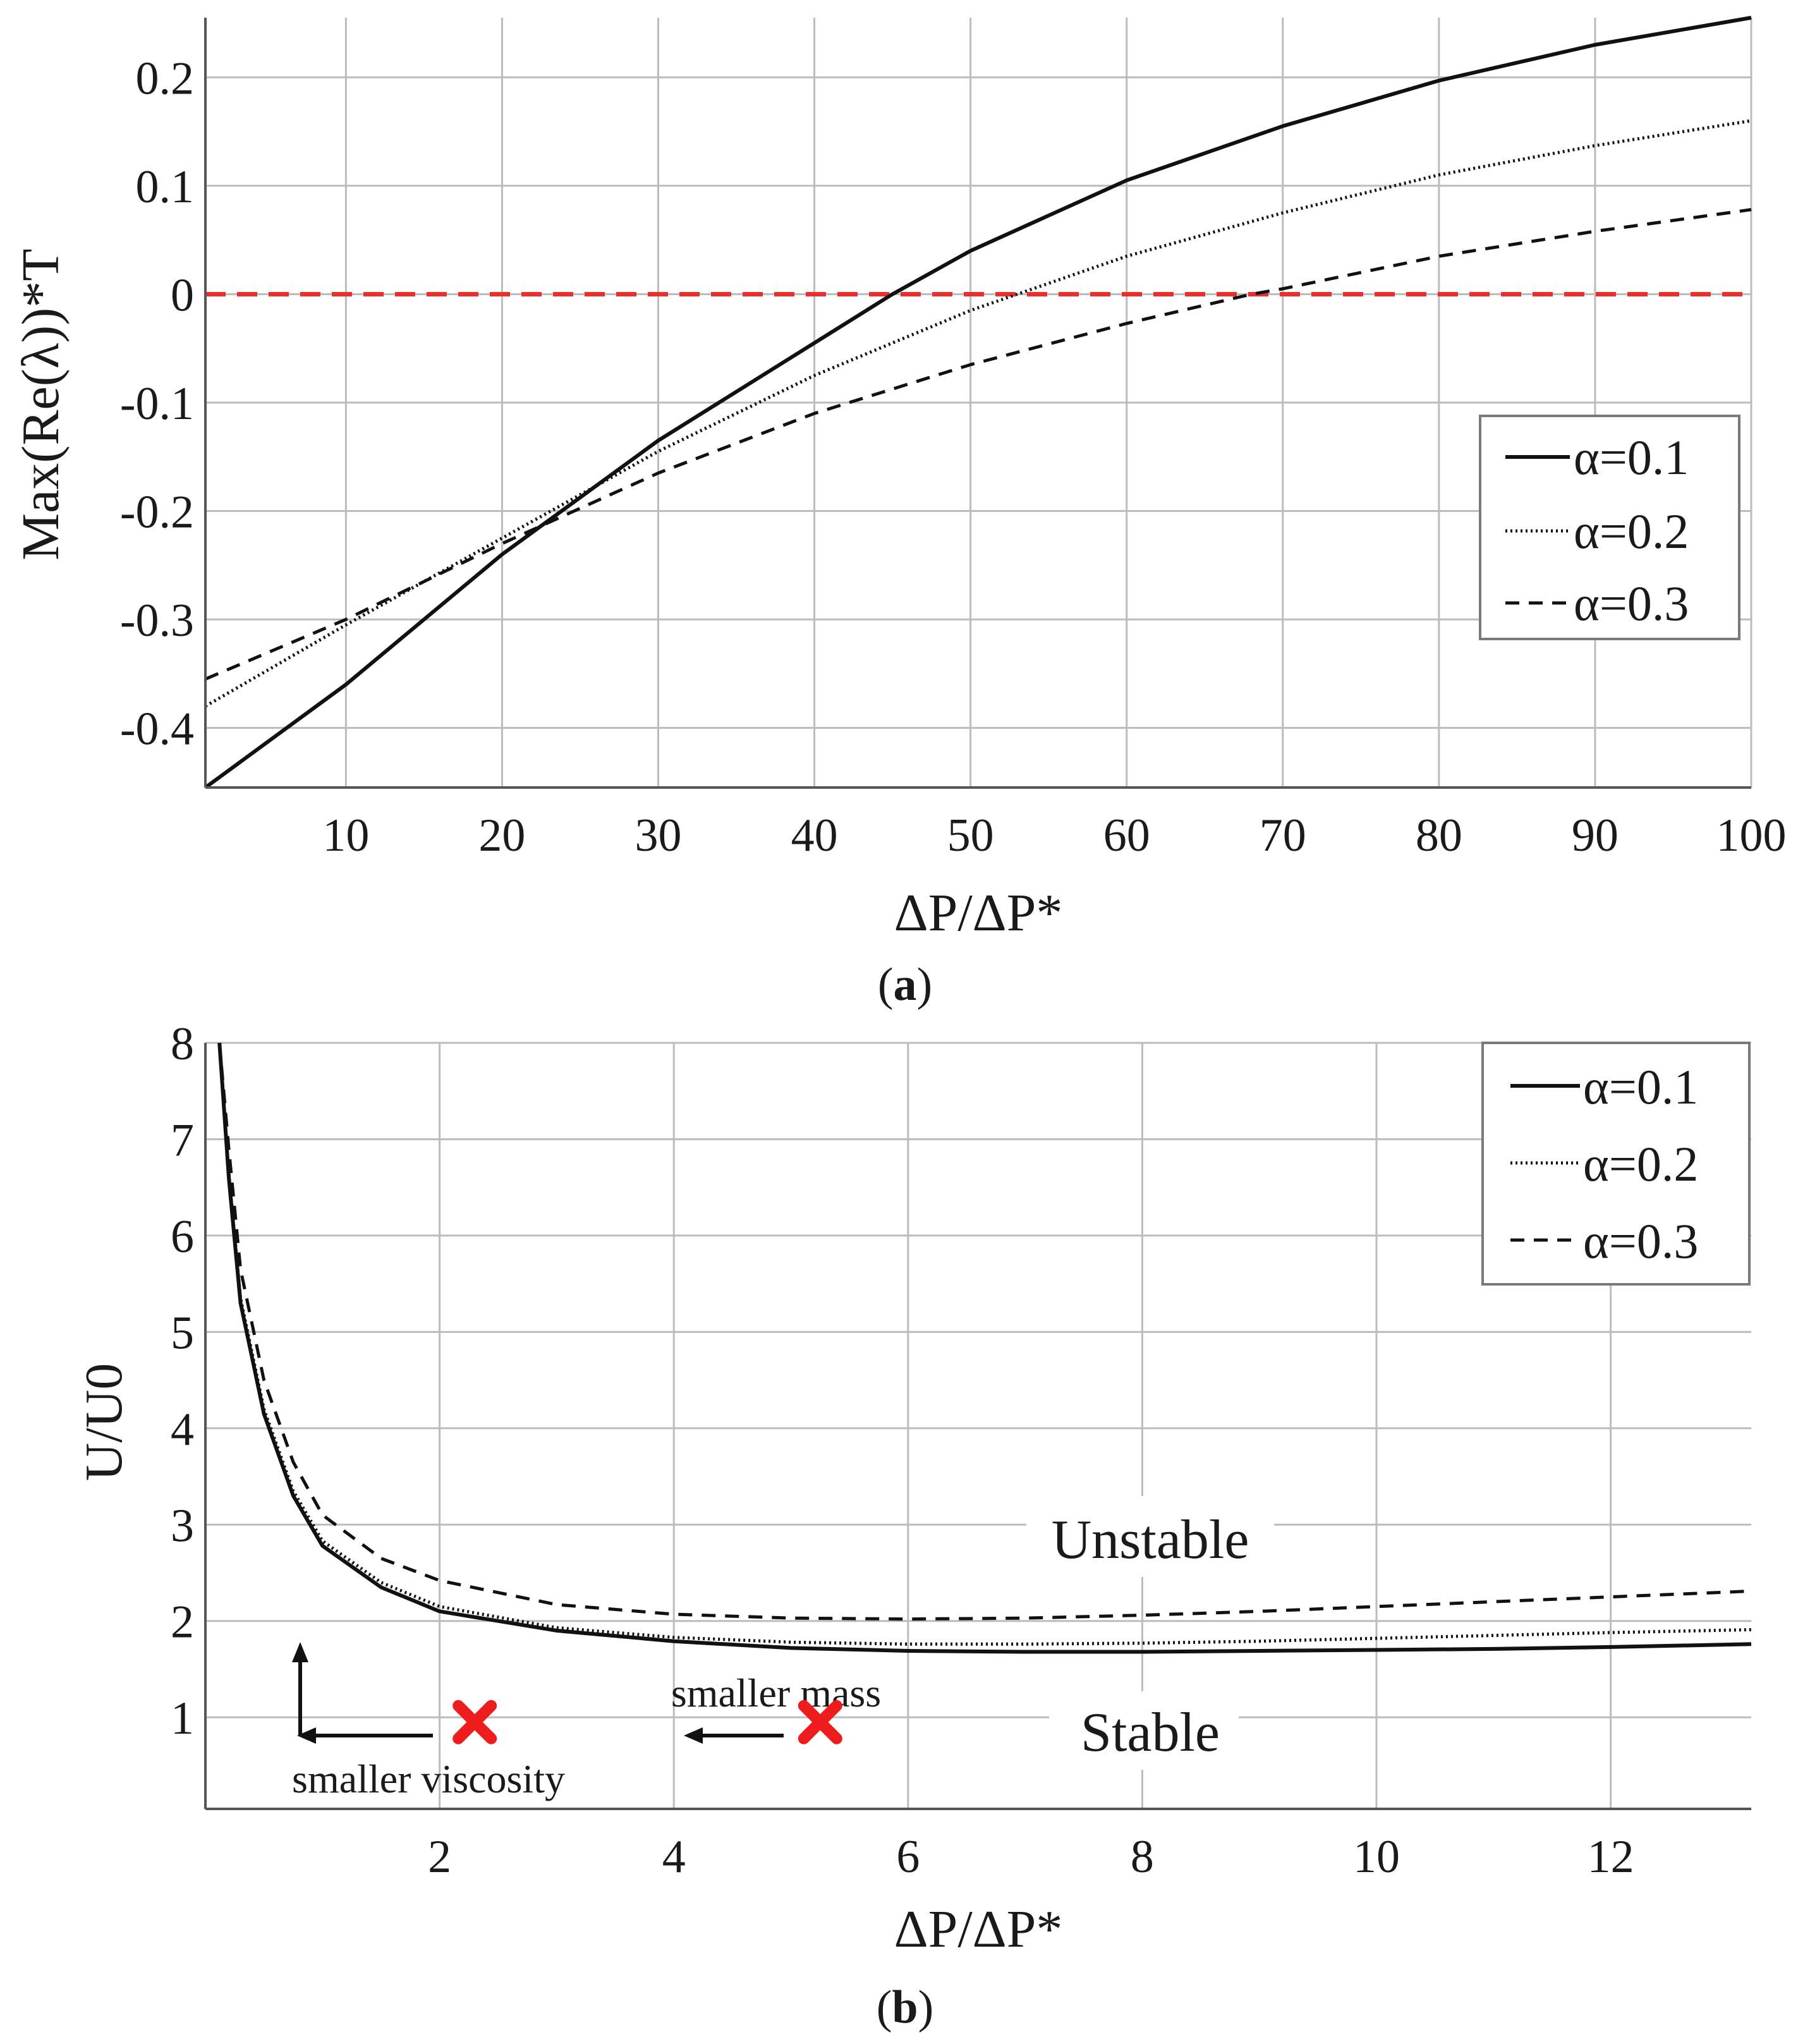 Image resolution: width=1810 pixels, height=2044 pixels. Describe the element at coordinates (1376, 1857) in the screenshot. I see `x-tick-label-b-4: 10` at that location.